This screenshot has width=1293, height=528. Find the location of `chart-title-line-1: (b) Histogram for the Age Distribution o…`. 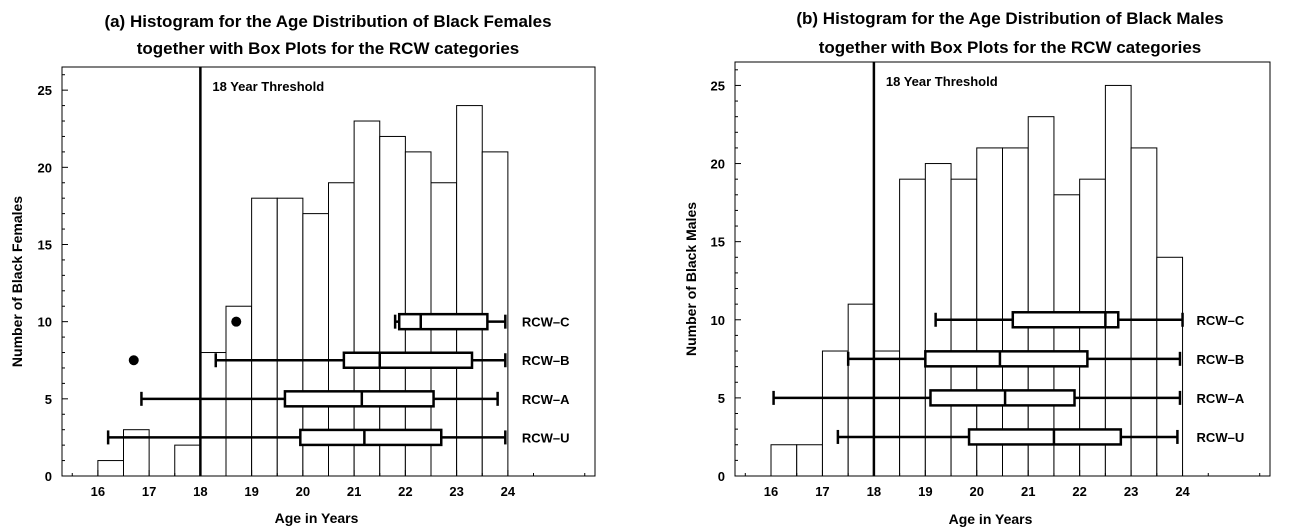

chart-title-line-1: (b) Histogram for the Age Distribution o… is located at coordinates (1009, 18).